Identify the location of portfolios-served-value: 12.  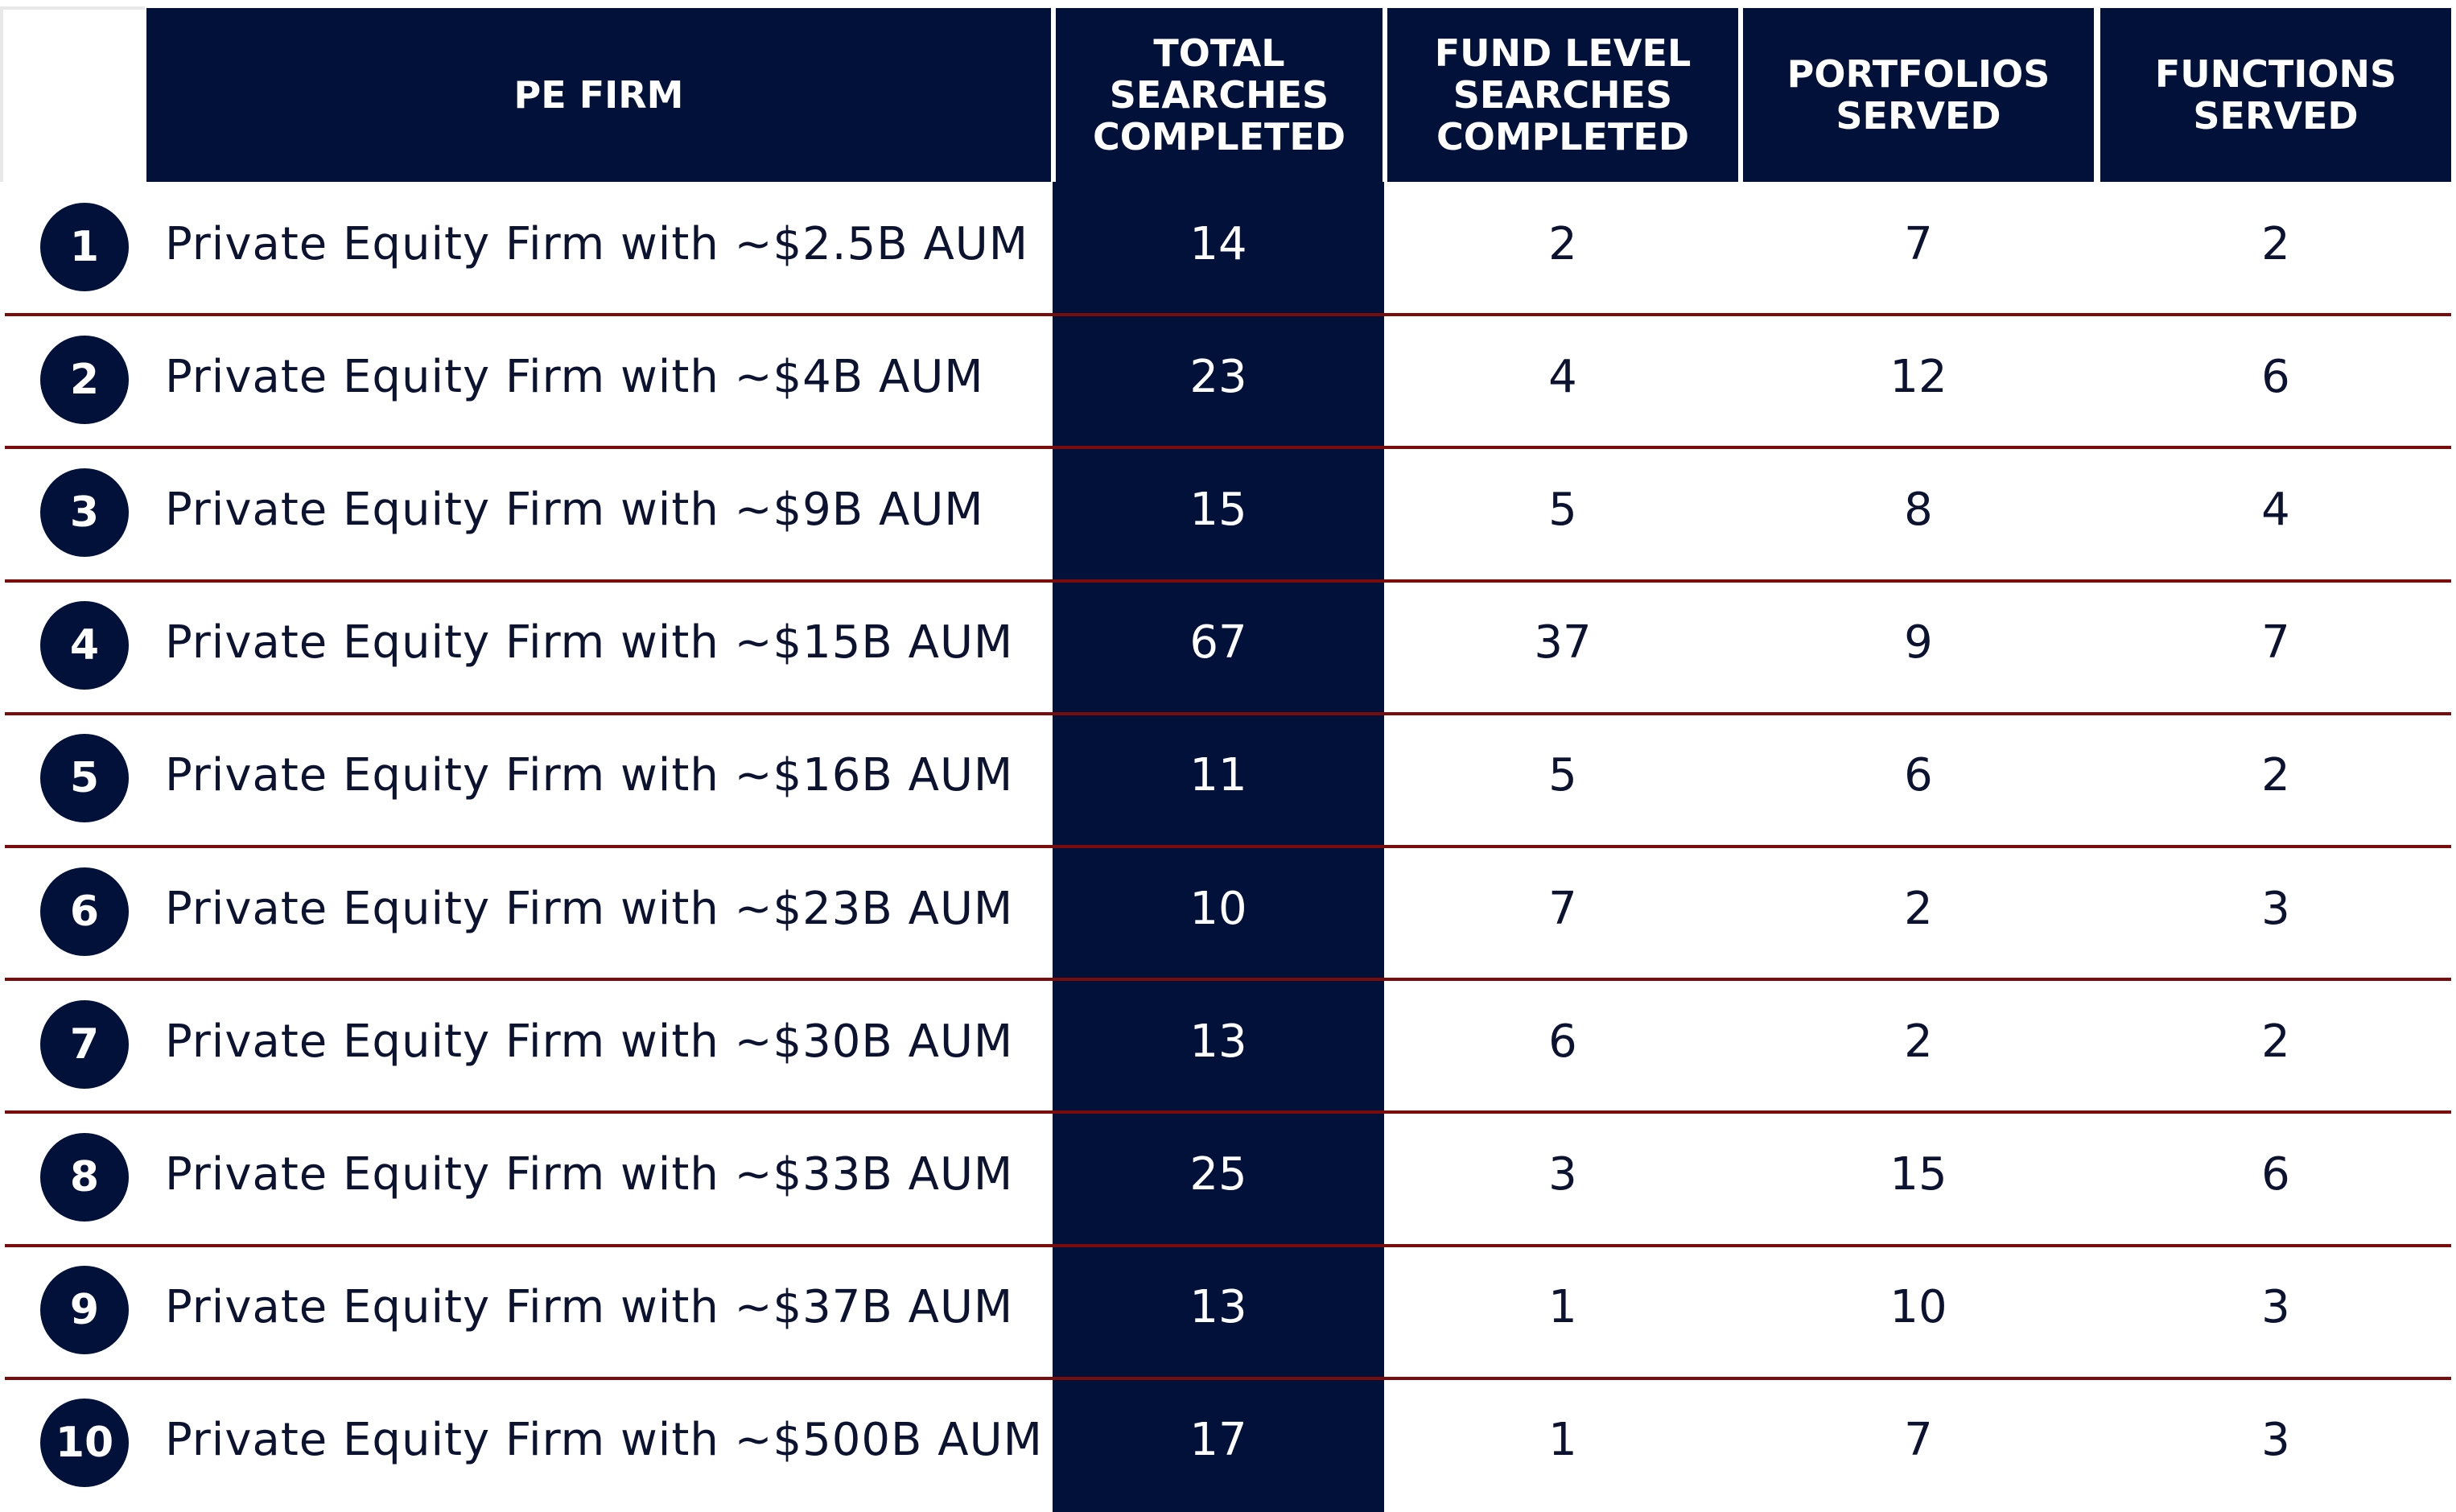
(1918, 376).